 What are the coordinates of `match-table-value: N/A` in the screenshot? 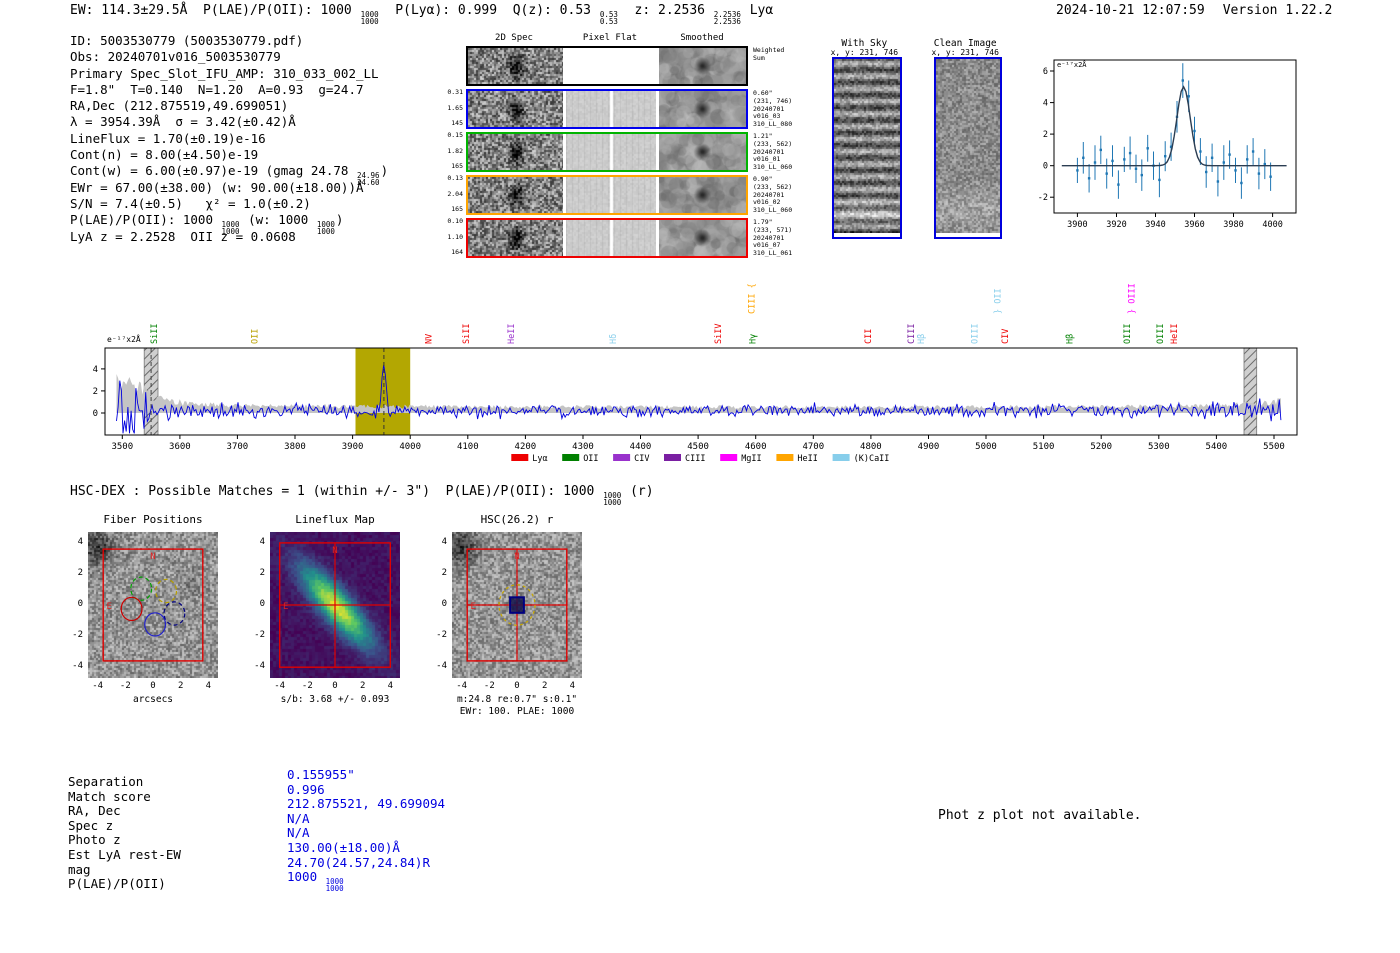 It's located at (298, 818).